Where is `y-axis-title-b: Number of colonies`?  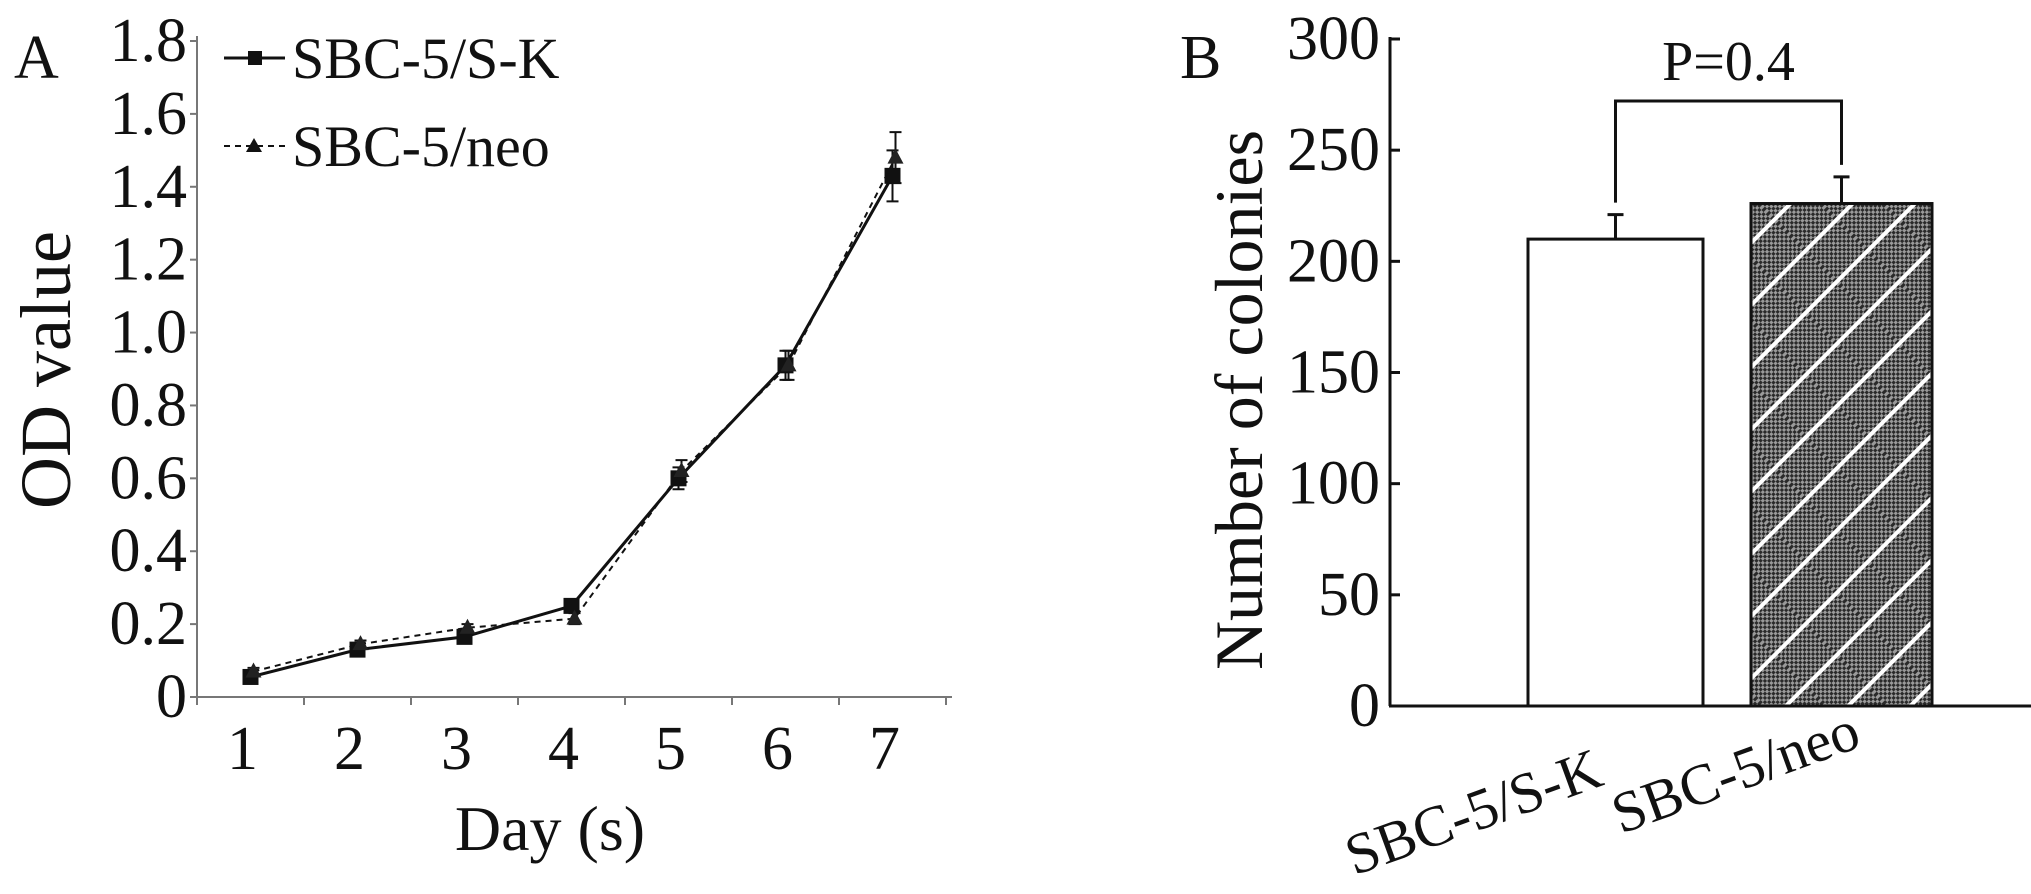
y-axis-title-b: Number of colonies is located at coordinates (1239, 400).